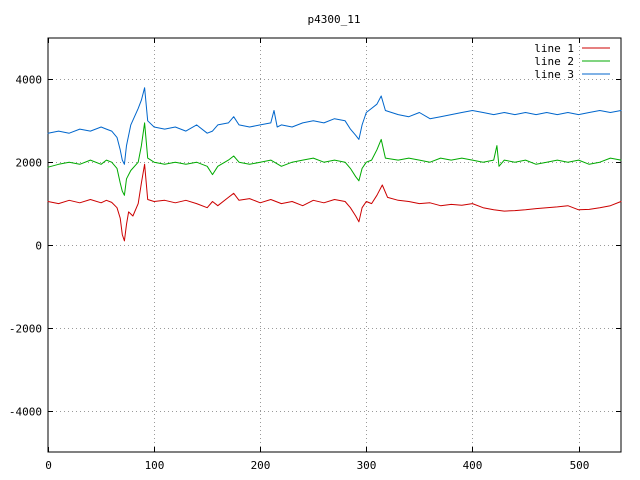 The width and height of the screenshot is (640, 480). Describe the element at coordinates (155, 465) in the screenshot. I see `x-tick-label: 100` at that location.